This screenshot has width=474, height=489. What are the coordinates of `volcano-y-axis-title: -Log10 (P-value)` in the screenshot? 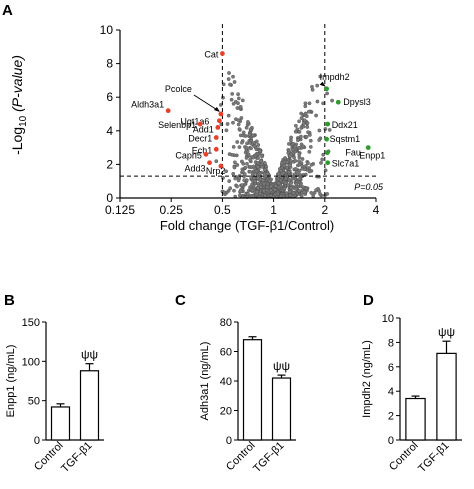 It's located at (19, 105).